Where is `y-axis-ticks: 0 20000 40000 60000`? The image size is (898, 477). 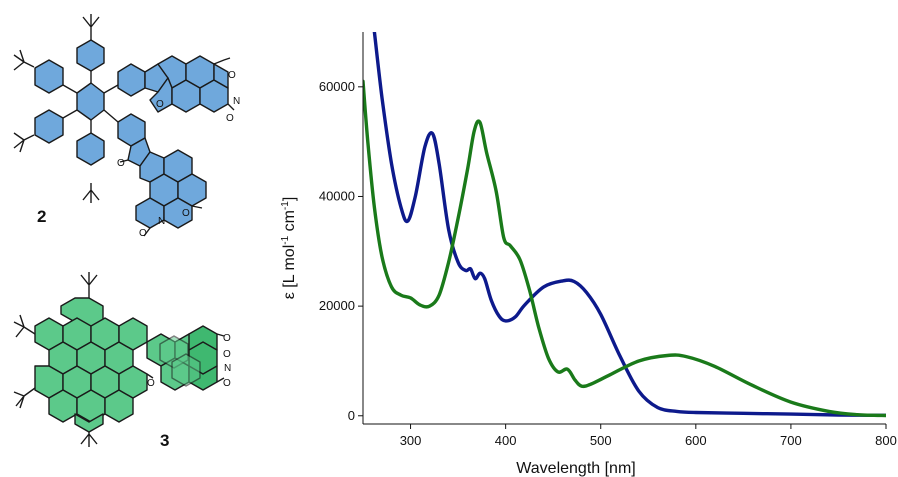
y-axis-ticks: 0 20000 40000 60000 is located at coordinates (341, 251).